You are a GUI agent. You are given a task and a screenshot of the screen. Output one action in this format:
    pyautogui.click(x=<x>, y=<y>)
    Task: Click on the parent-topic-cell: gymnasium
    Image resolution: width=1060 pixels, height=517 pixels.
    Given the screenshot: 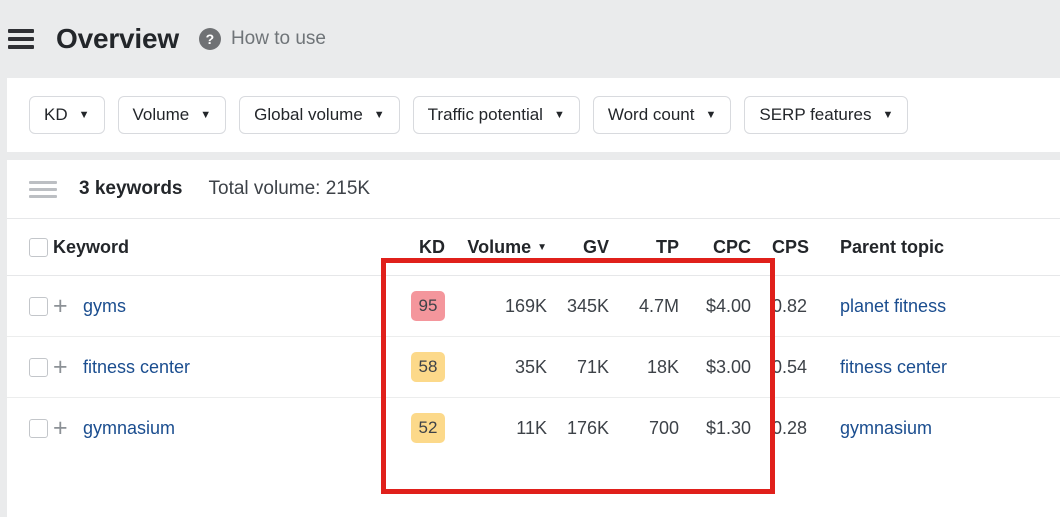 What is the action you would take?
    pyautogui.click(x=941, y=428)
    